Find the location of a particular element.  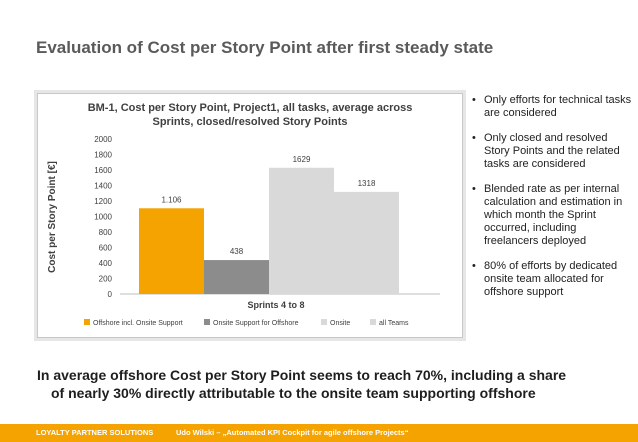

y-tick-label: 1200 is located at coordinates (103, 201).